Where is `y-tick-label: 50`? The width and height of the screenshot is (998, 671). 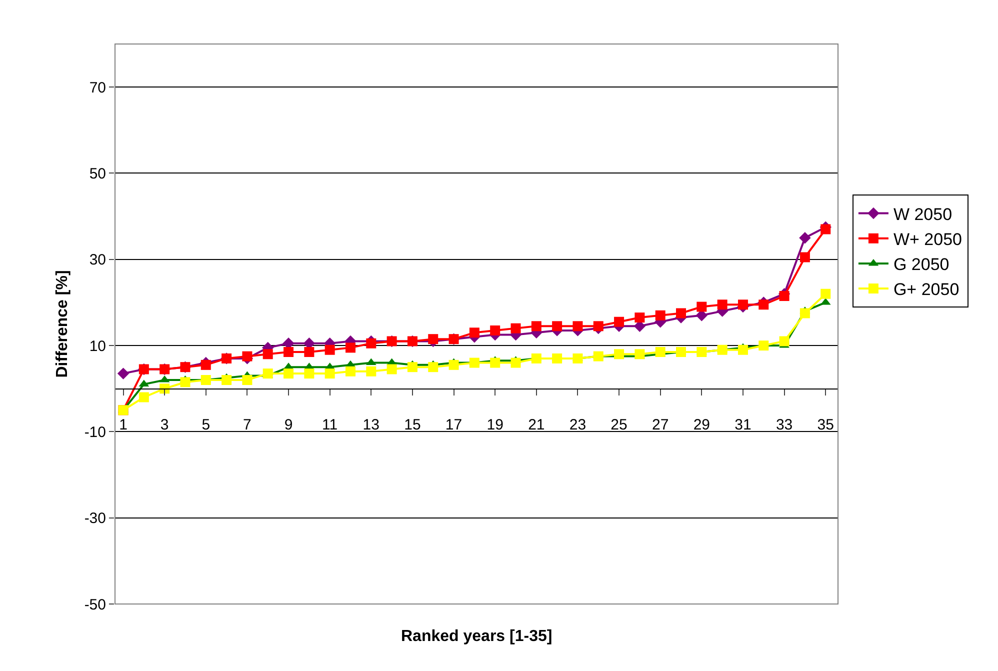 y-tick-label: 50 is located at coordinates (97, 173).